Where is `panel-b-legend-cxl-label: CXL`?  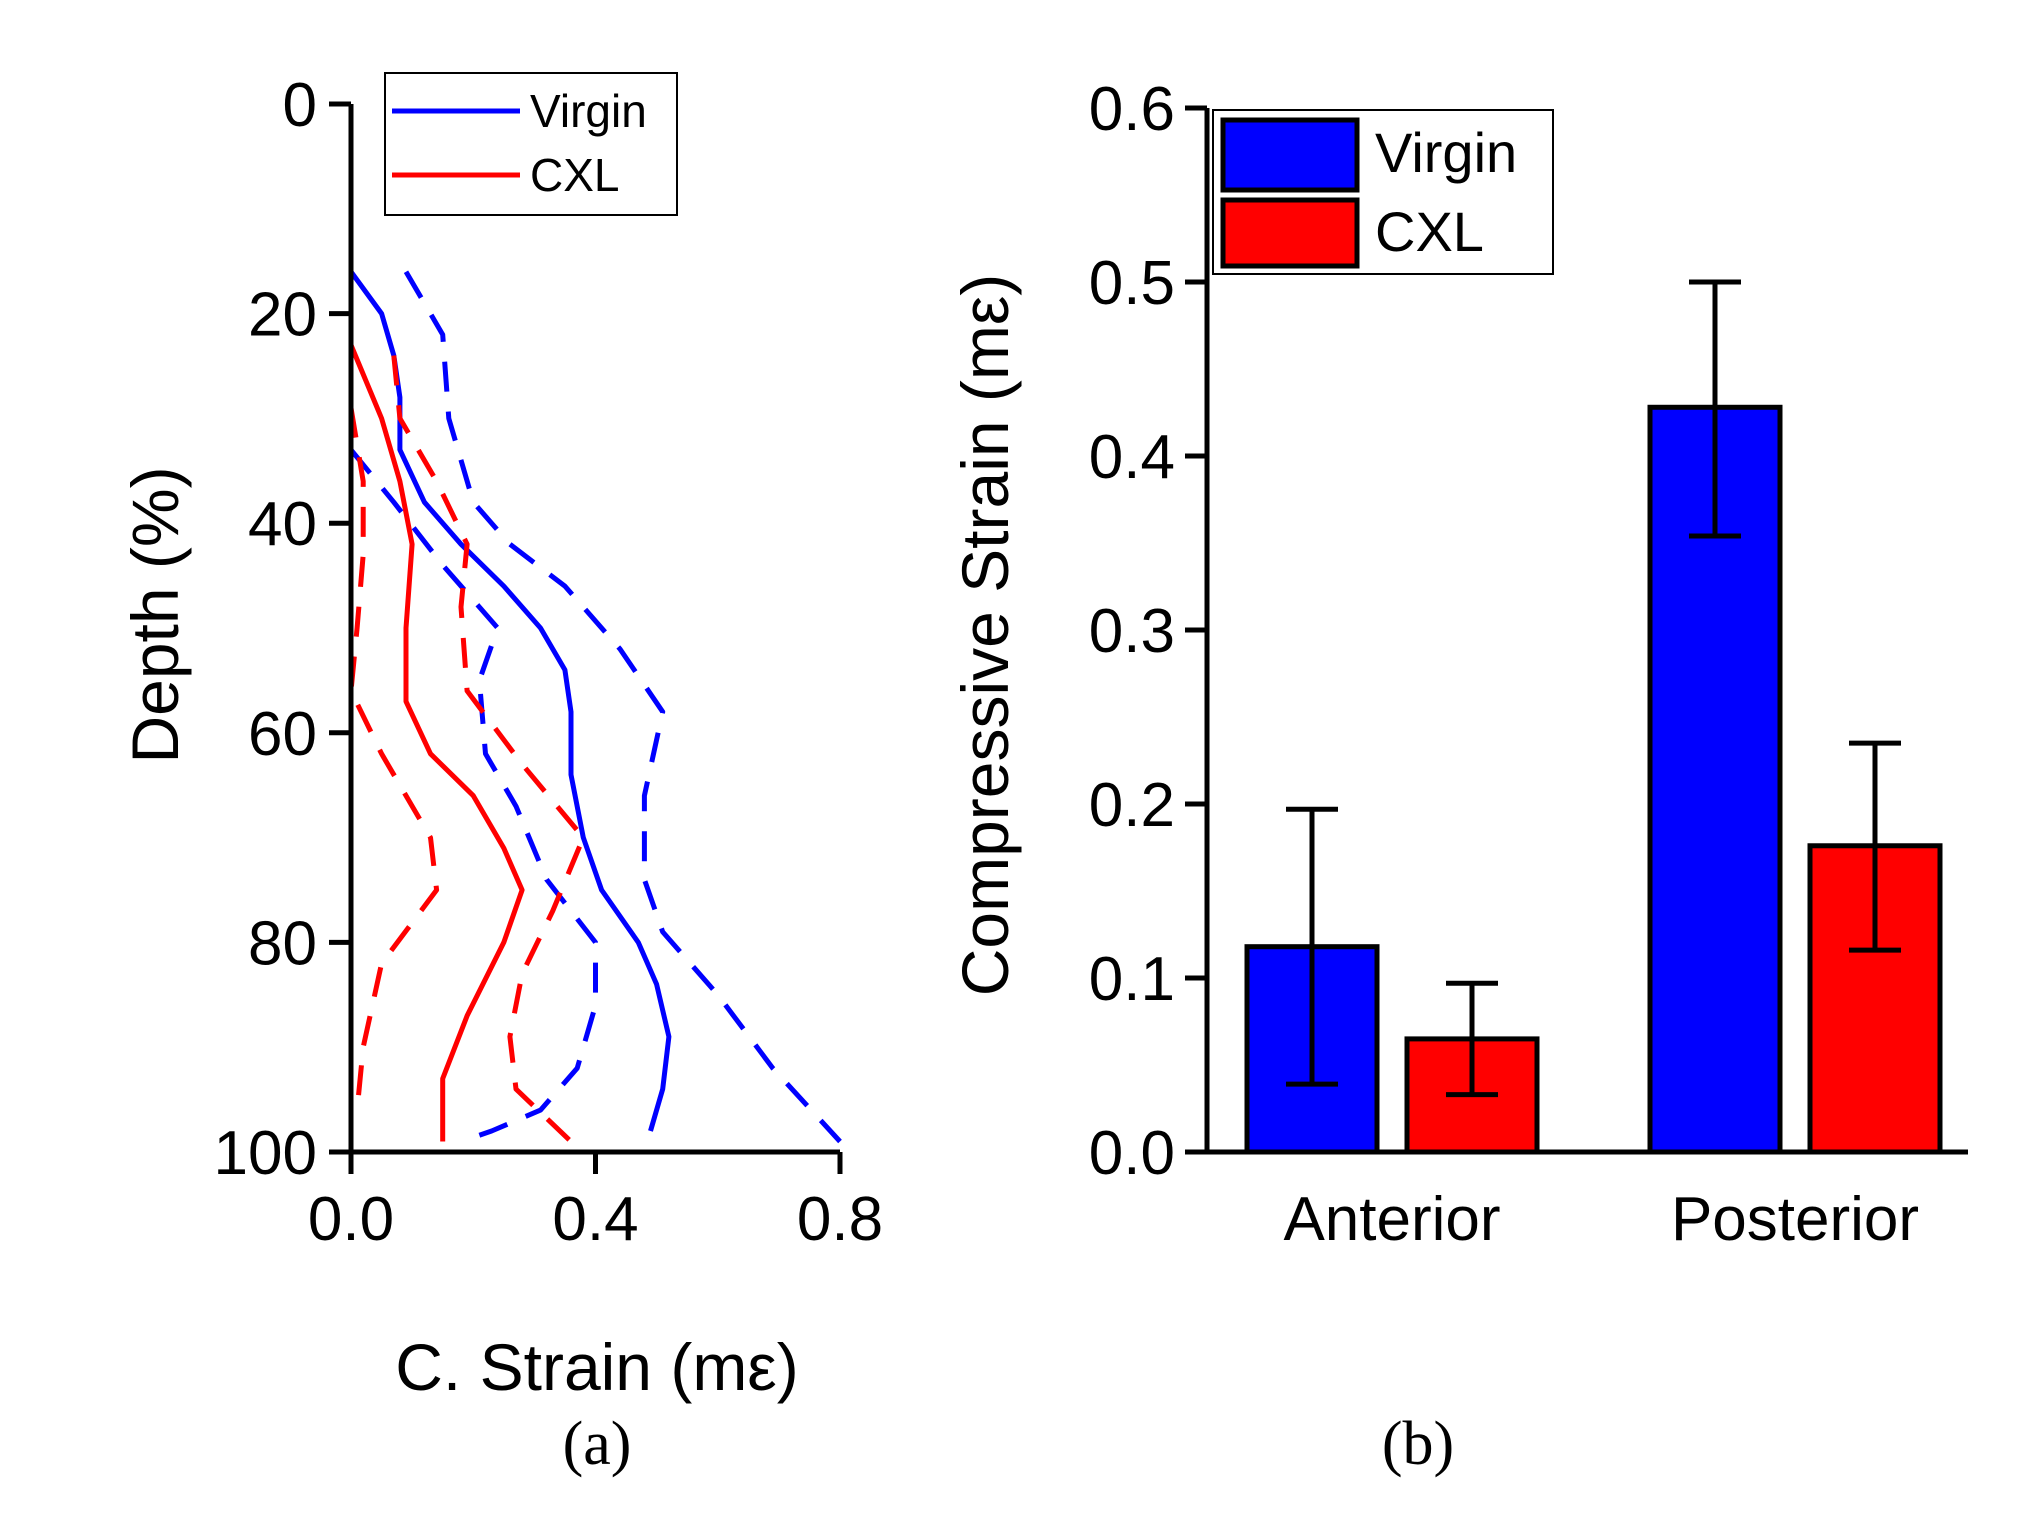
panel-b-legend-cxl-label: CXL is located at coordinates (1429, 231).